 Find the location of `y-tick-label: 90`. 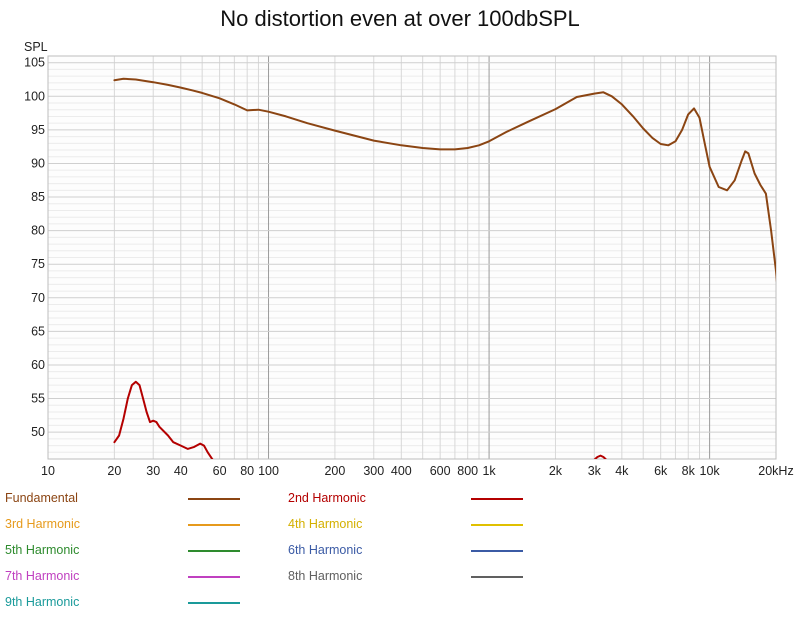

y-tick-label: 90 is located at coordinates (38, 163).